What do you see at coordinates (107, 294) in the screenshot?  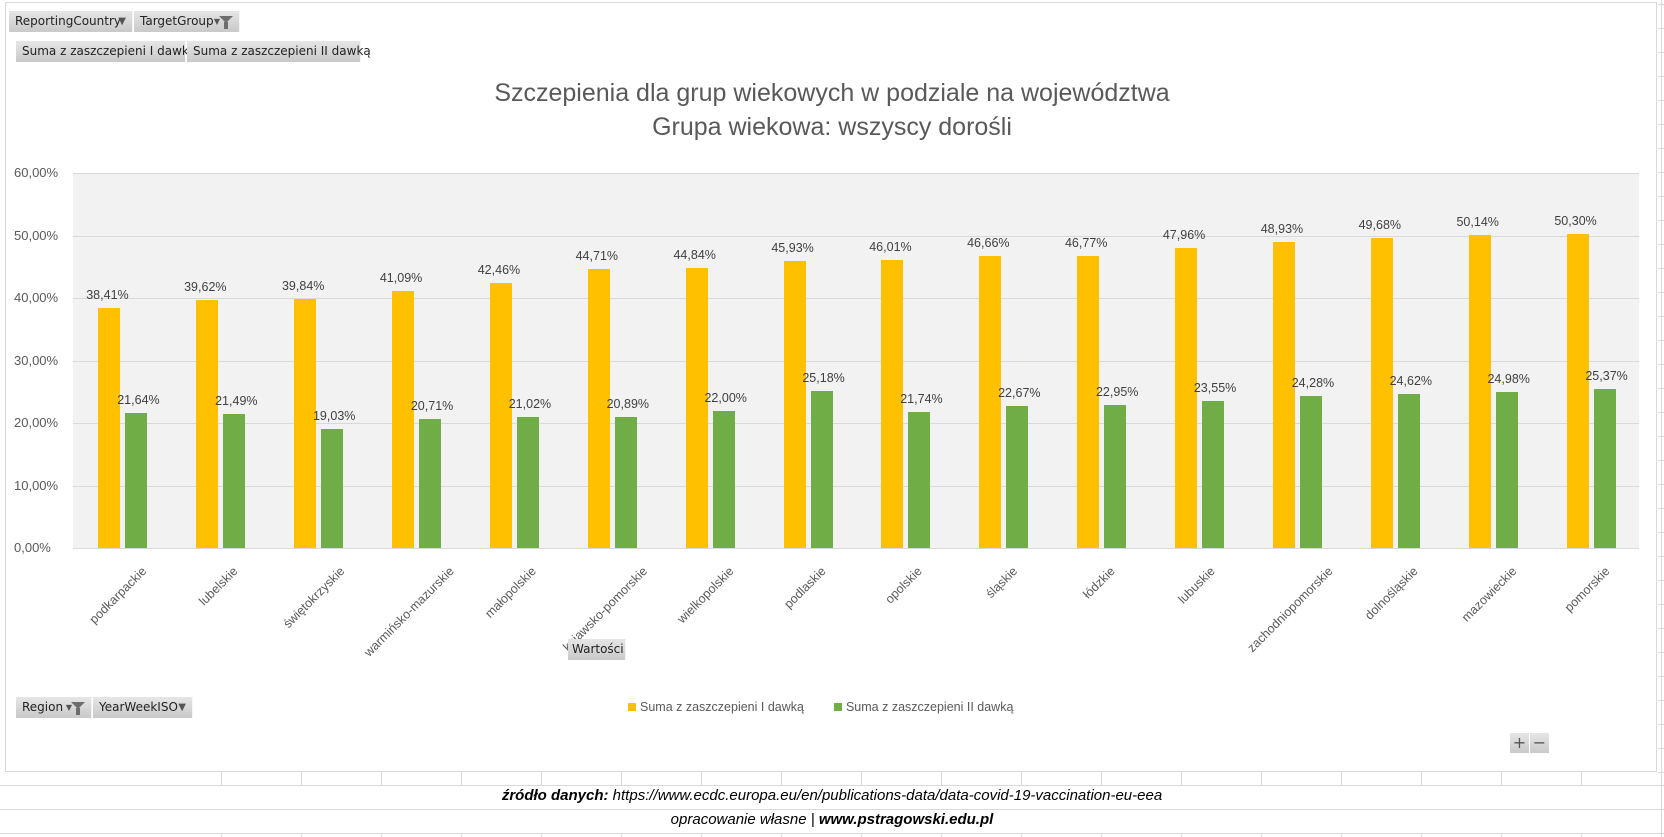 I see `data-label: 38,41%` at bounding box center [107, 294].